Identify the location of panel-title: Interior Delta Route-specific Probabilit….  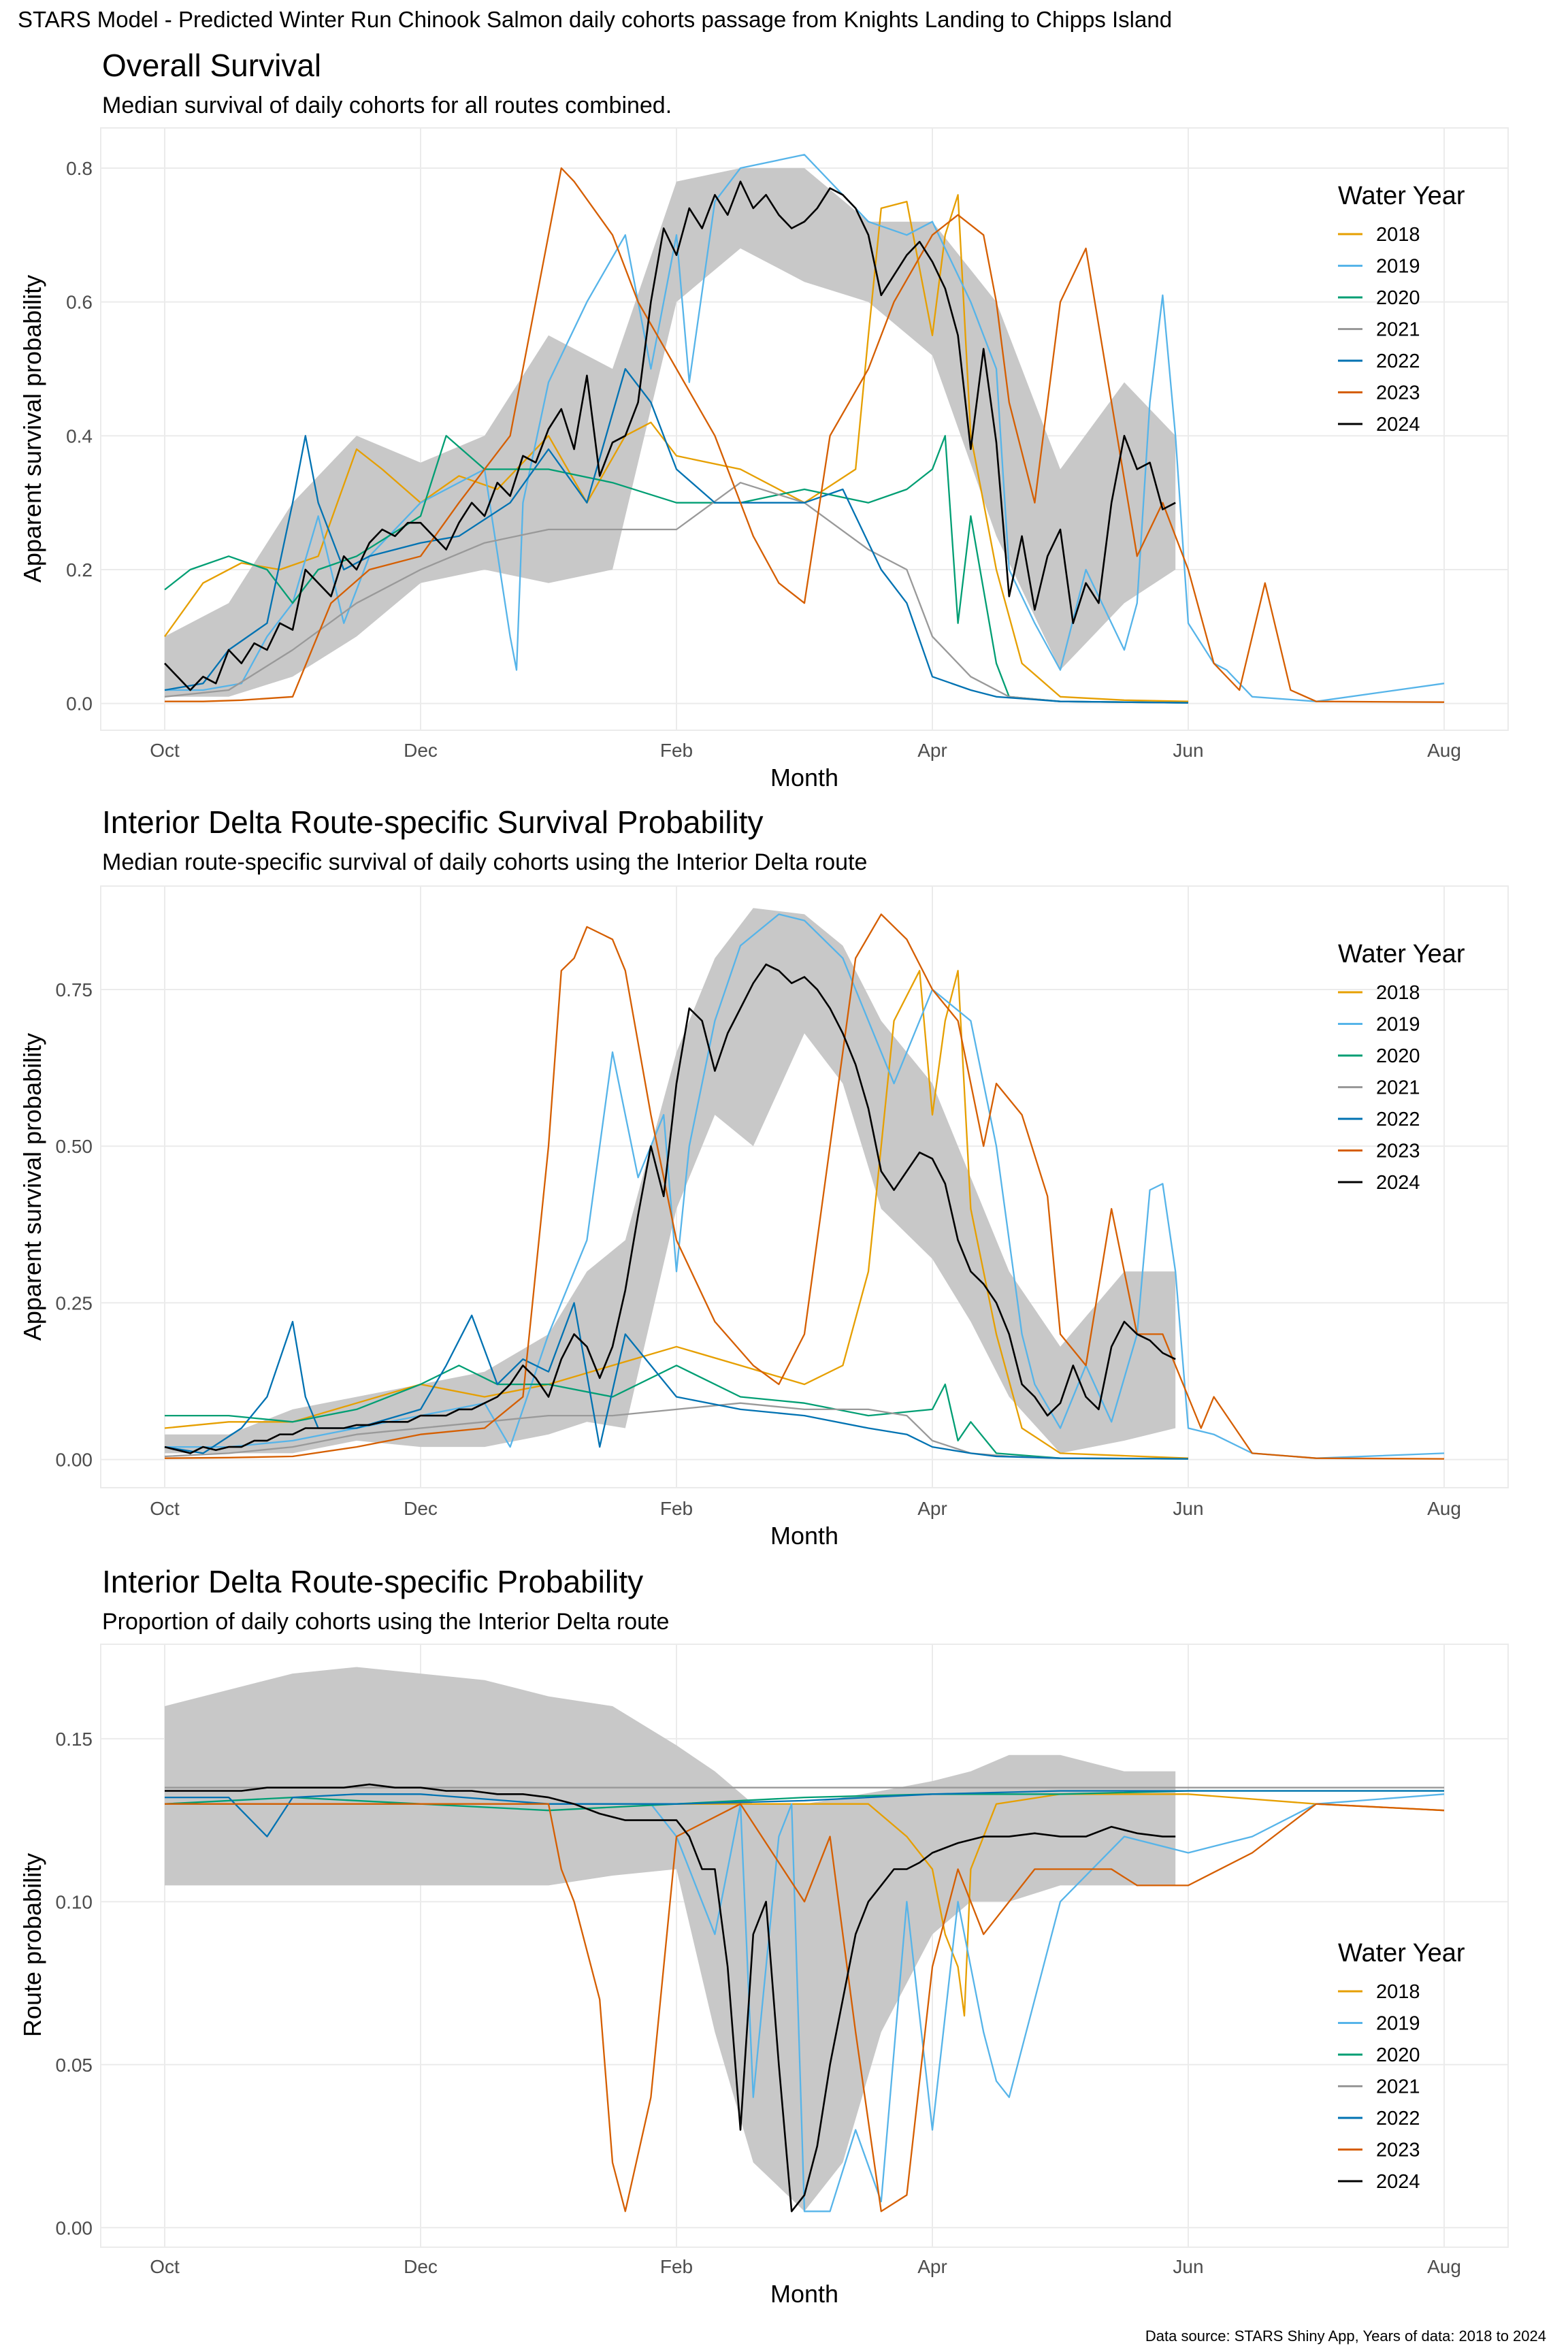
(373, 1581).